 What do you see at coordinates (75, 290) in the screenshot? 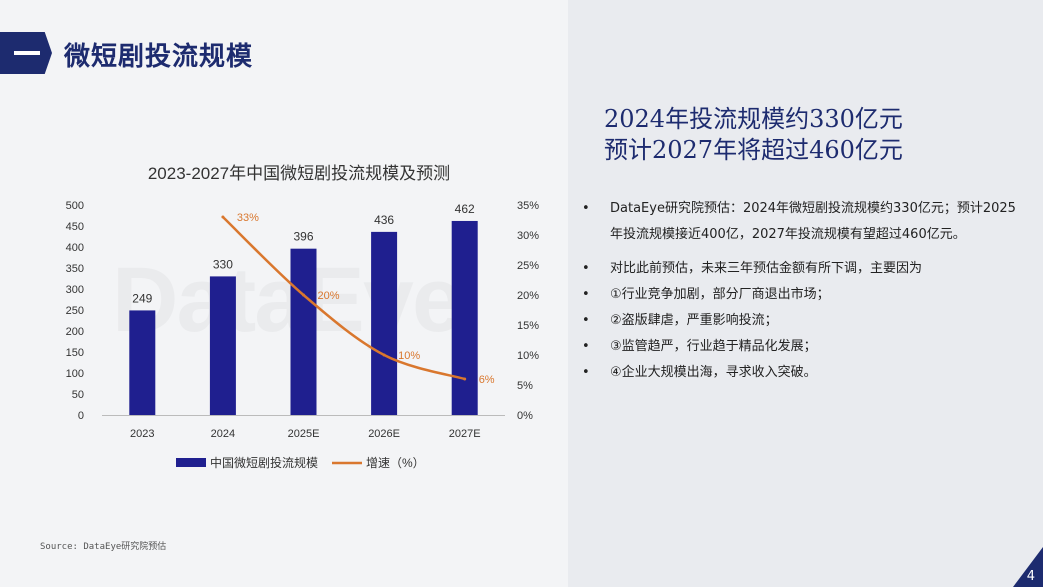
I see `y-left-tick-label: 300` at bounding box center [75, 290].